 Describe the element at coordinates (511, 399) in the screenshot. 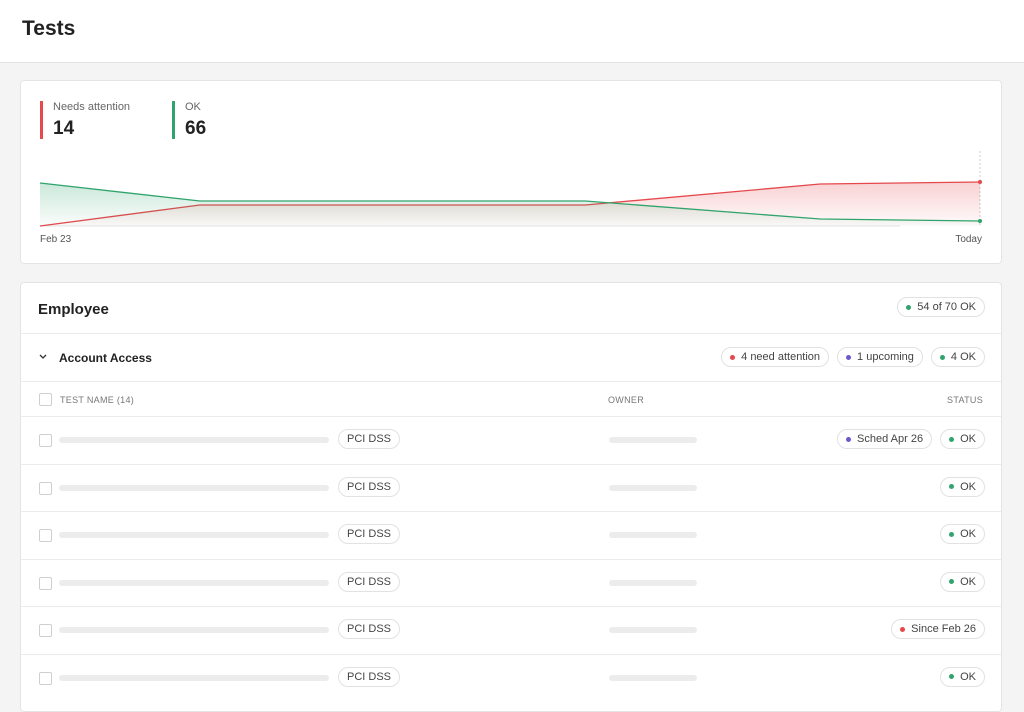

I see `table-header: TEST NAME (14) OWNER STATUS` at that location.